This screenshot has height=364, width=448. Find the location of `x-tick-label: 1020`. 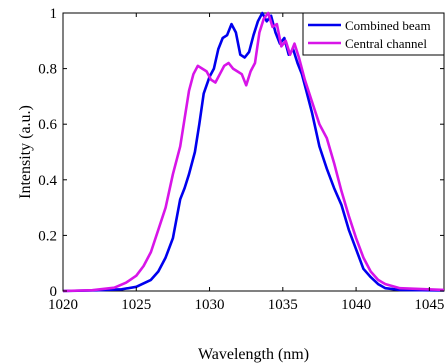

x-tick-label: 1020 is located at coordinates (63, 305).